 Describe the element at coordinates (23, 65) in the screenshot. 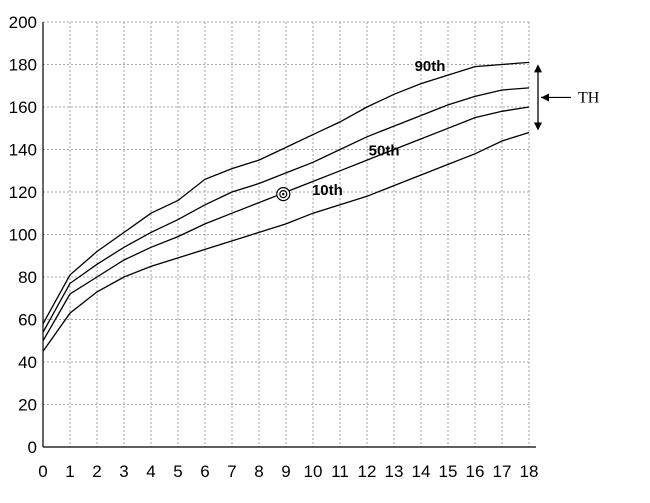

I see `y-tick-label: 180` at that location.